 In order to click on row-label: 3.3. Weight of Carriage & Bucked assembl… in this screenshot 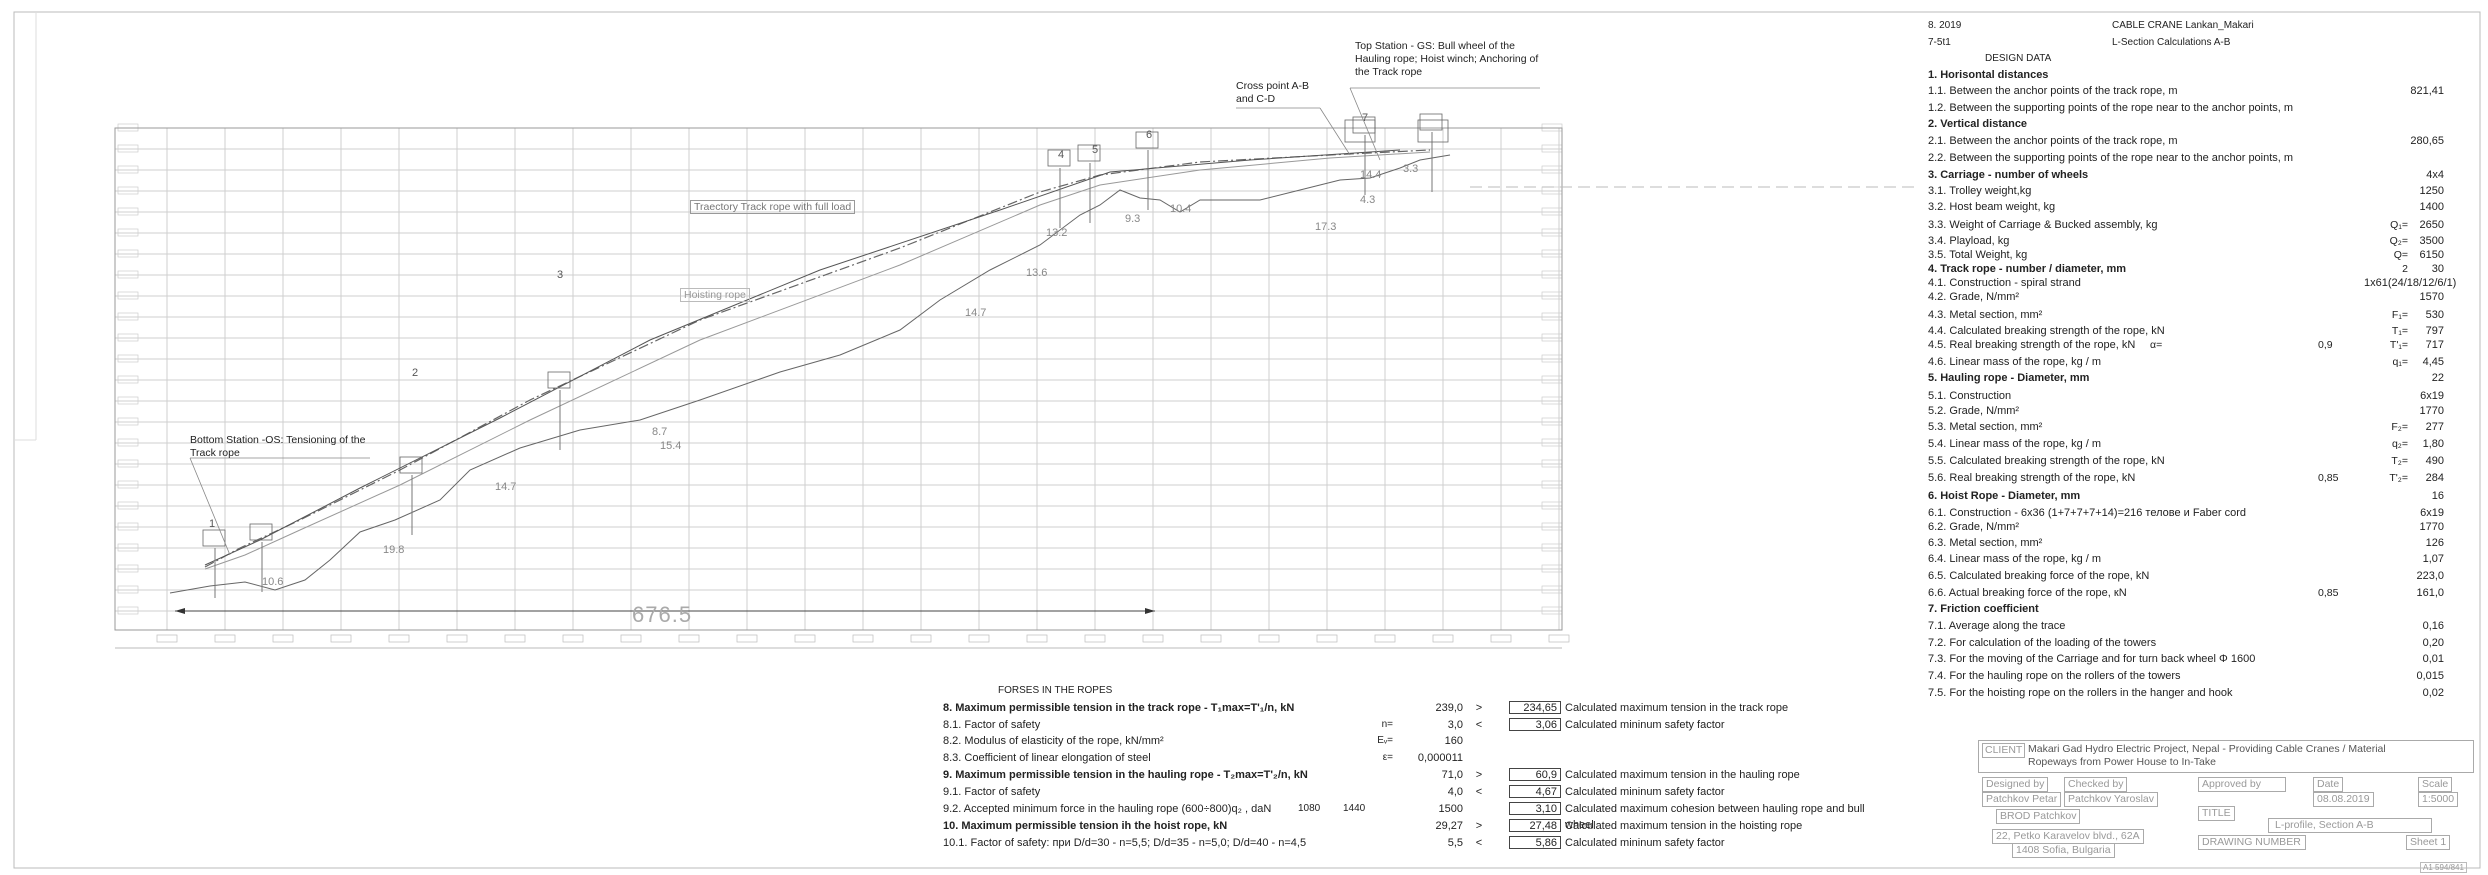, I will do `click(2043, 225)`.